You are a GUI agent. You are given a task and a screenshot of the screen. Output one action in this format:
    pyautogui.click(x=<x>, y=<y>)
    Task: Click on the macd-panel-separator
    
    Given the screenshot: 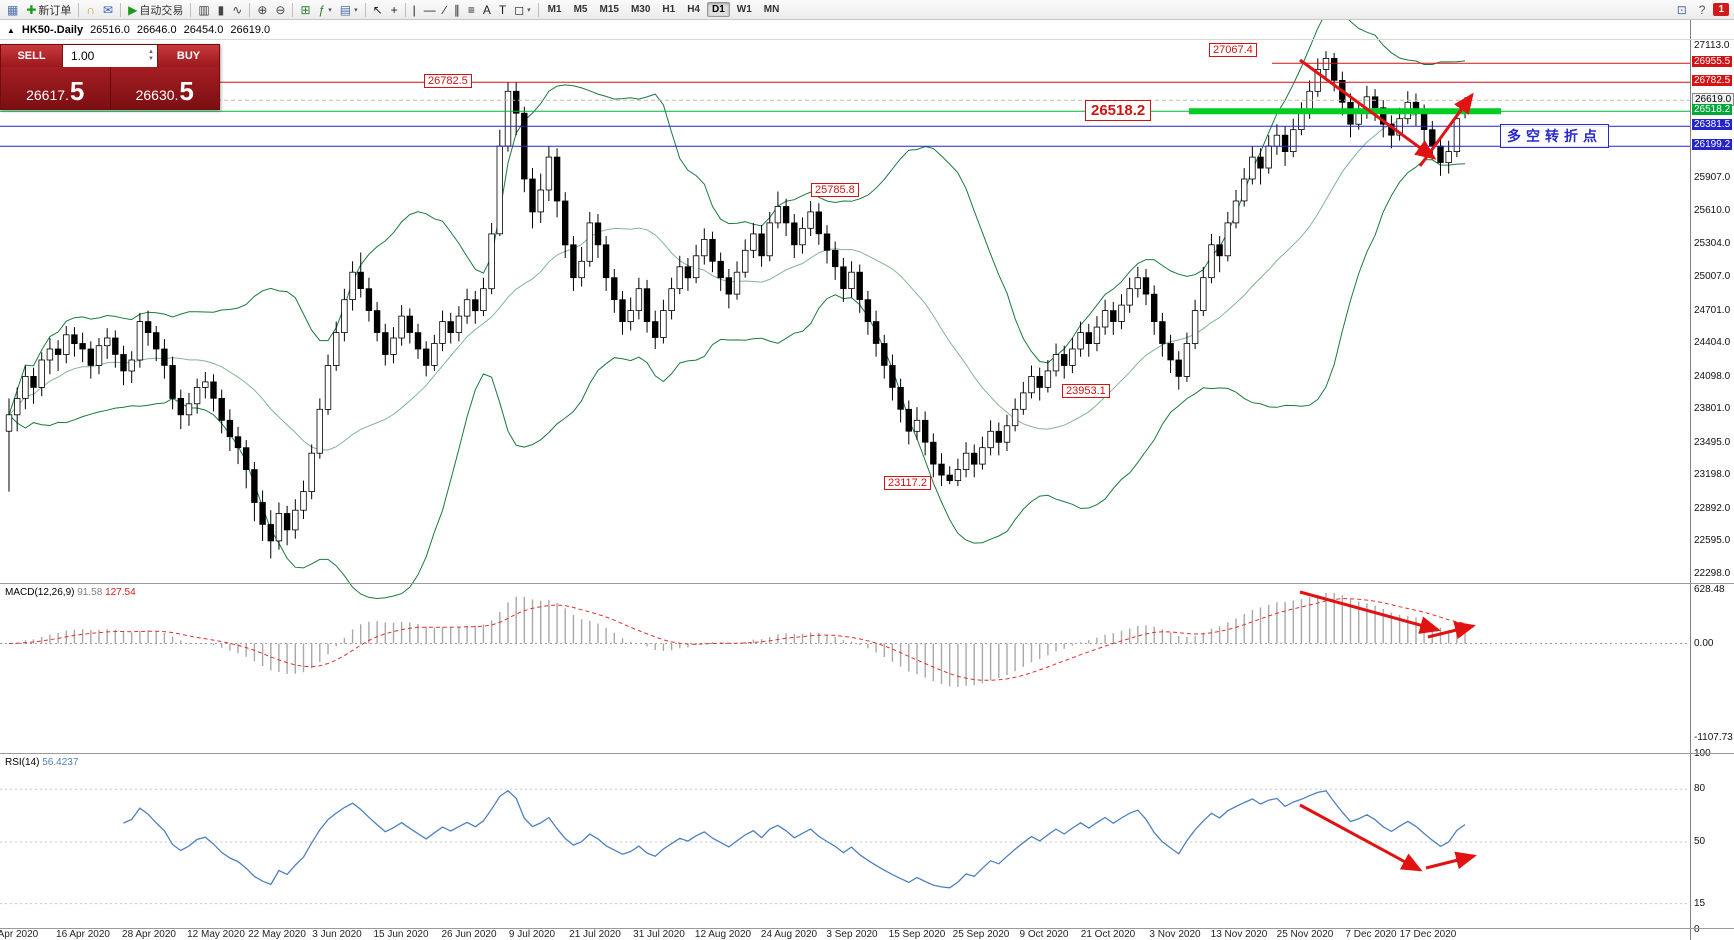 What is the action you would take?
    pyautogui.click(x=867, y=583)
    